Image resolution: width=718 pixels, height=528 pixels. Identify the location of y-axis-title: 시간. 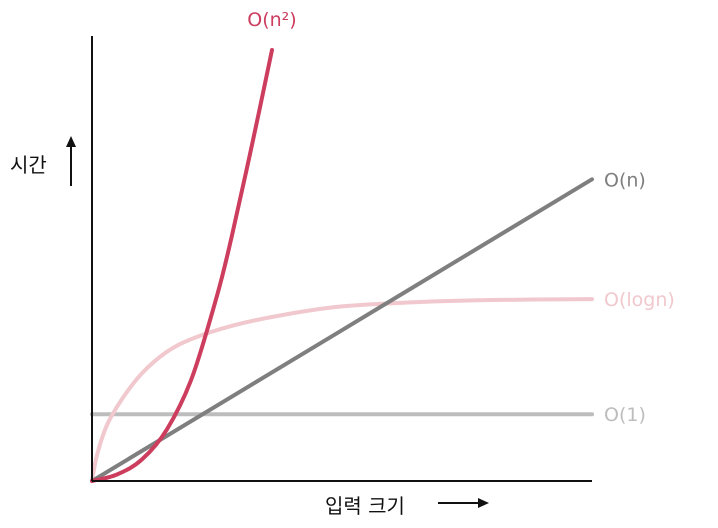
(28, 165).